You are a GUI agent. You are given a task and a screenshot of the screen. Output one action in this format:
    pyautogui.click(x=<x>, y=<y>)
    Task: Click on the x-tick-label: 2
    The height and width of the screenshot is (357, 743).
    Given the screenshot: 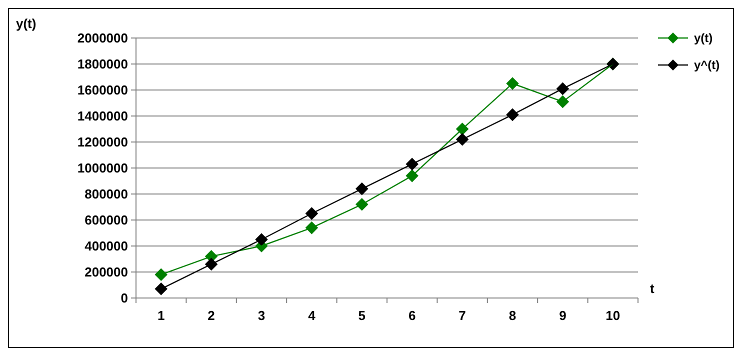 What is the action you would take?
    pyautogui.click(x=211, y=315)
    